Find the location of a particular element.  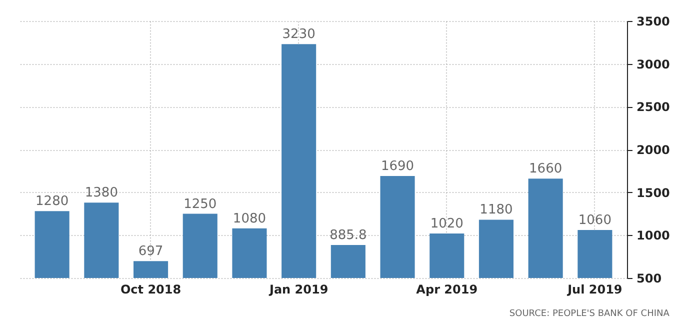

data-label: 1060 is located at coordinates (595, 220).